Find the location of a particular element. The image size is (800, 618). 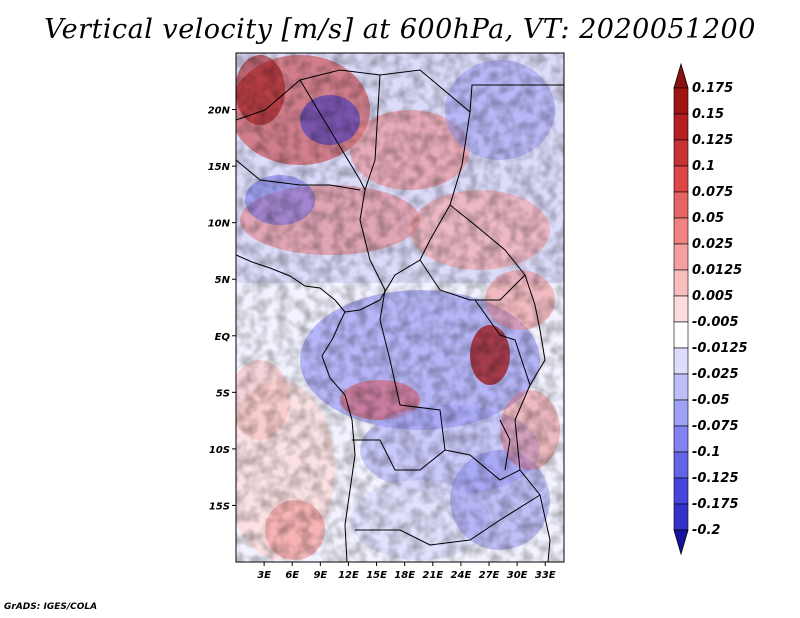

colorbar-label: 0.005 is located at coordinates (712, 296).